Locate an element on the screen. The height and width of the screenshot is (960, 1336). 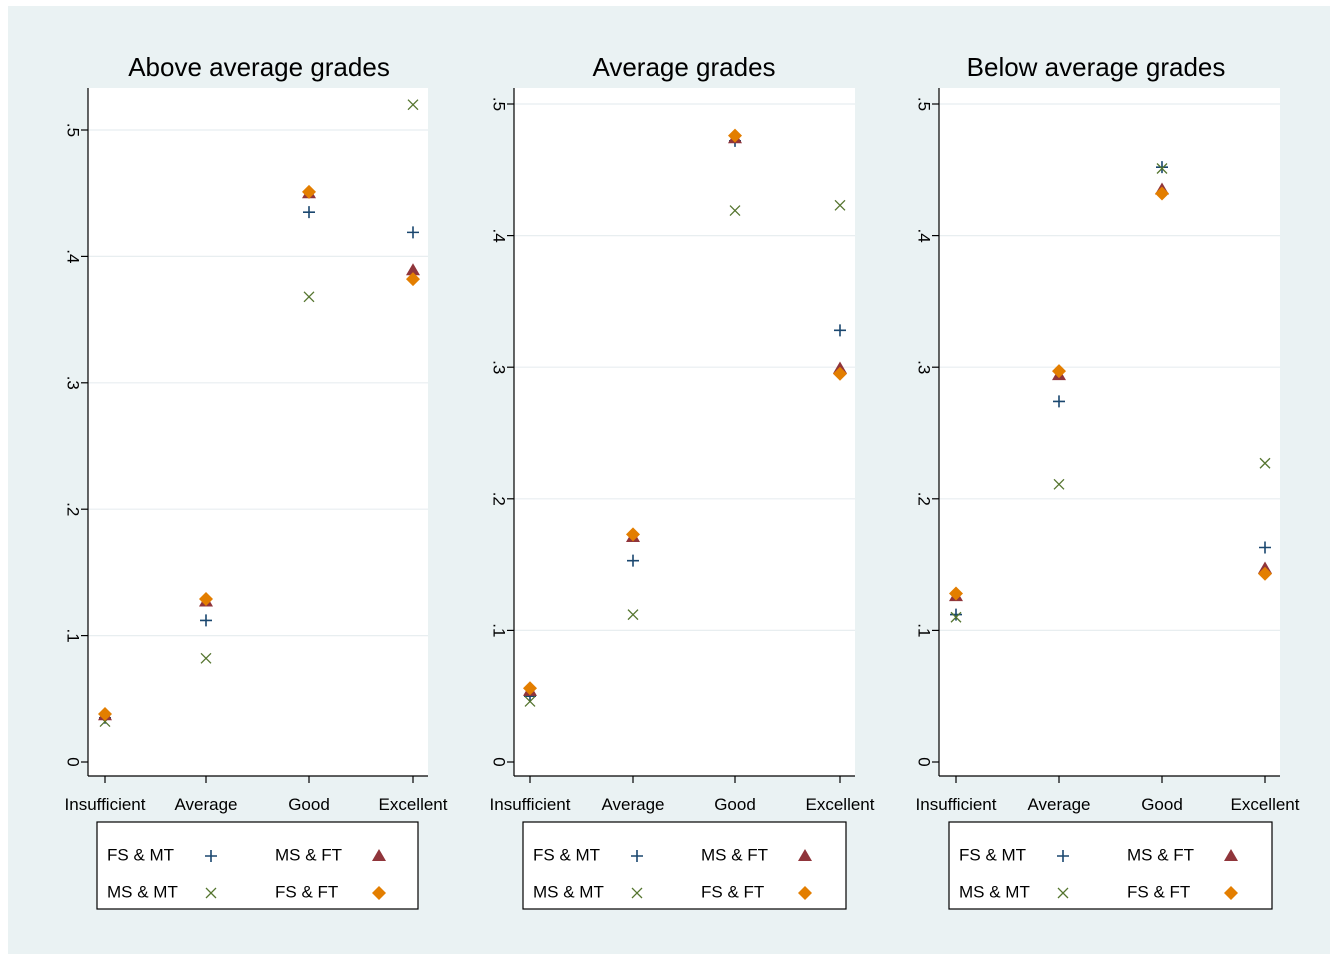
panel-title: Above average grades is located at coordinates (259, 67).